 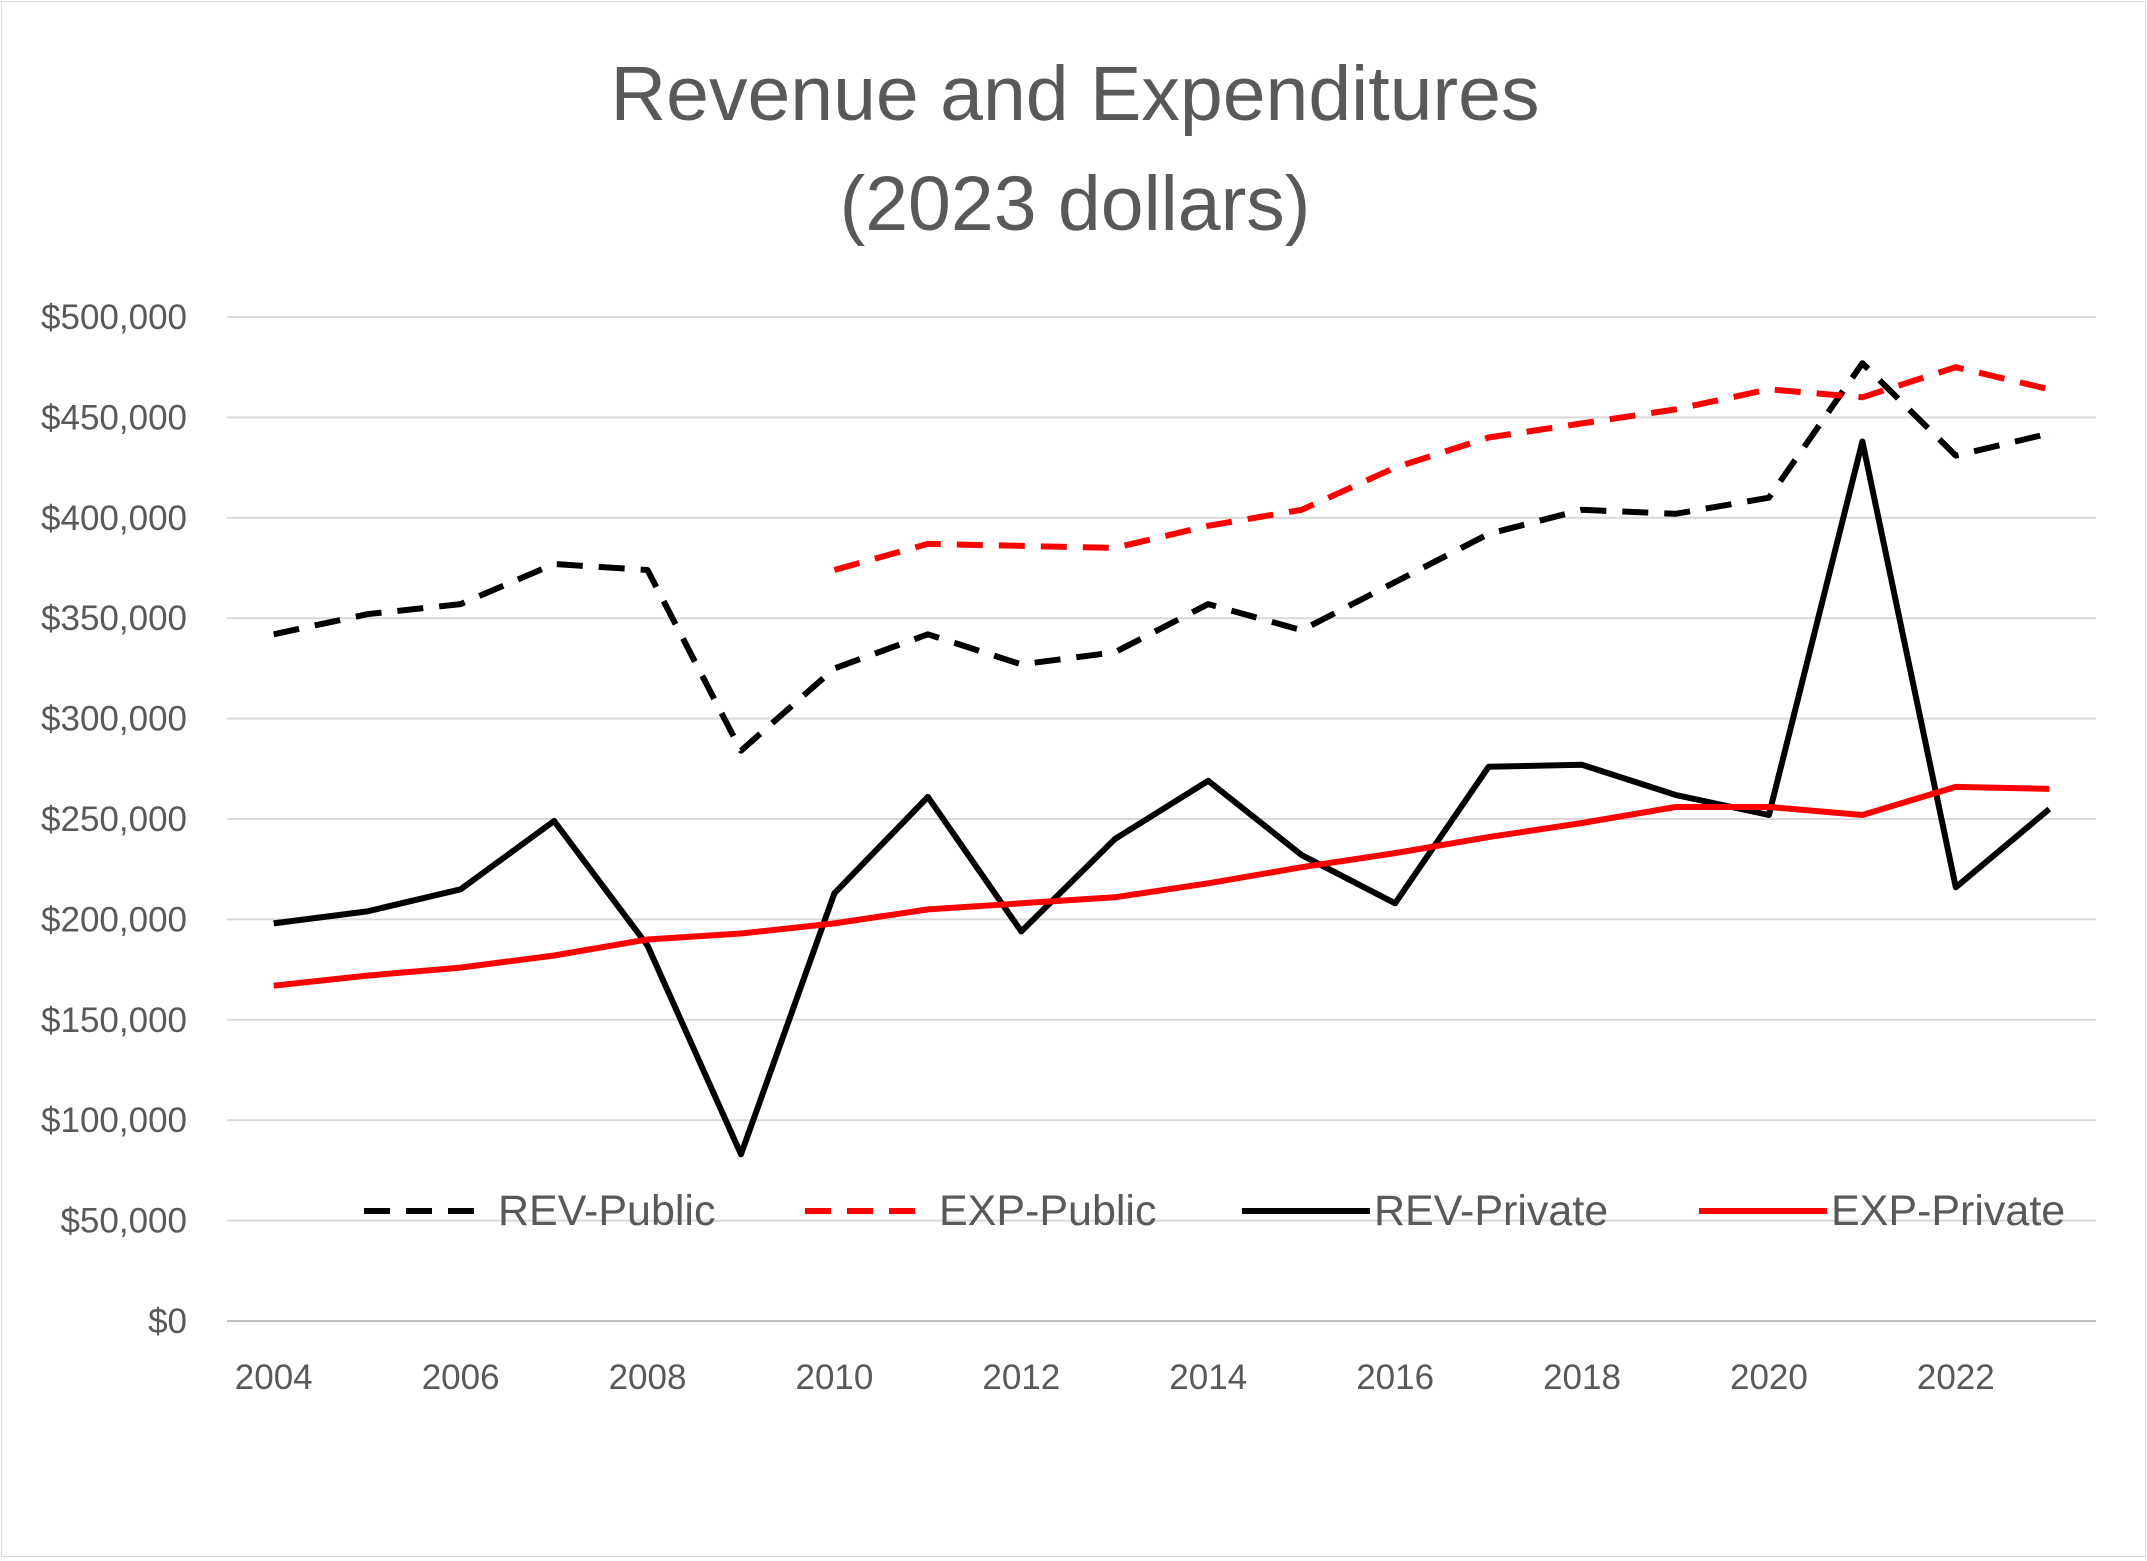 I want to click on y-tick-label: $400,000, so click(x=114, y=518).